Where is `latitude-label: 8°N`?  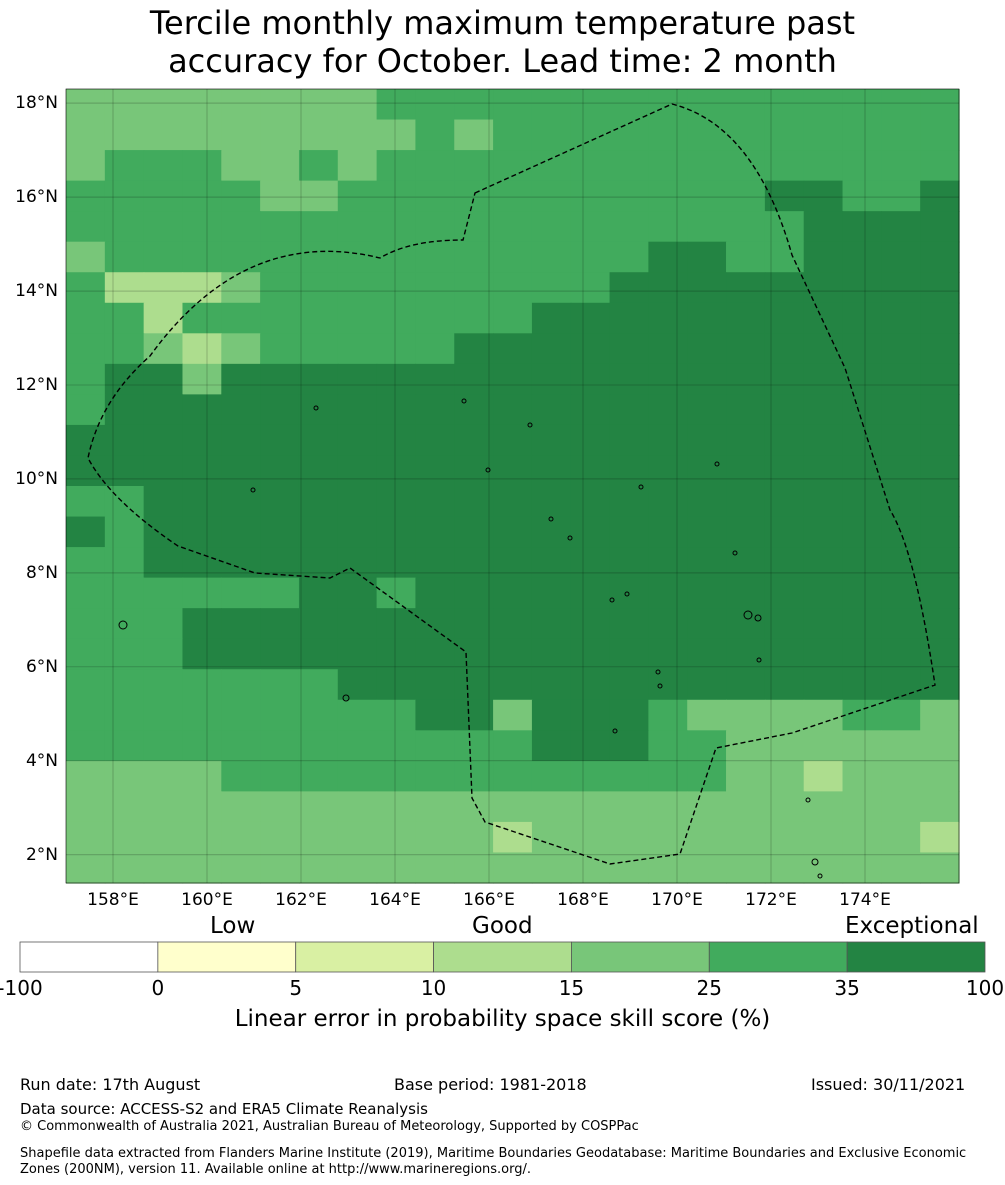
latitude-label: 8°N is located at coordinates (41, 572).